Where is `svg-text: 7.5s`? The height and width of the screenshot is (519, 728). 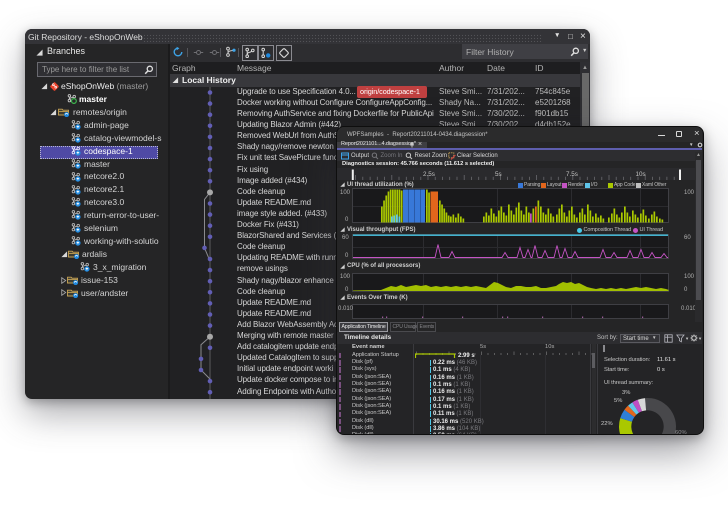 svg-text: 7.5s is located at coordinates (572, 174).